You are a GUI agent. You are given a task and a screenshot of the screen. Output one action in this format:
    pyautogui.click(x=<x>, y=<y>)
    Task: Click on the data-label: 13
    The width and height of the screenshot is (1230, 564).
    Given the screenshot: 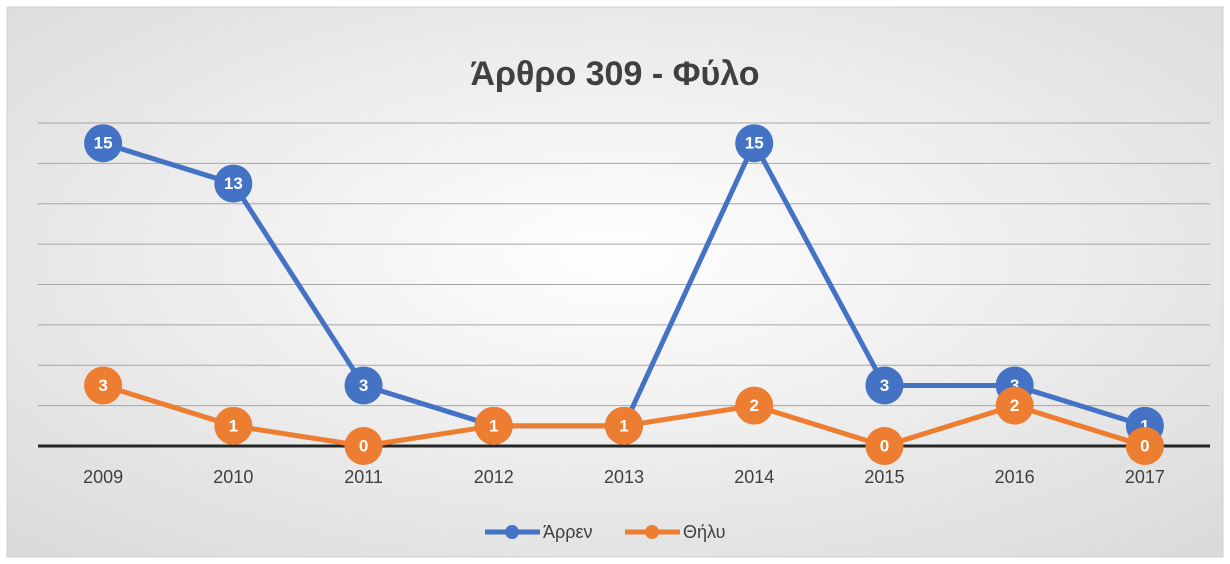 What is the action you would take?
    pyautogui.click(x=233, y=183)
    